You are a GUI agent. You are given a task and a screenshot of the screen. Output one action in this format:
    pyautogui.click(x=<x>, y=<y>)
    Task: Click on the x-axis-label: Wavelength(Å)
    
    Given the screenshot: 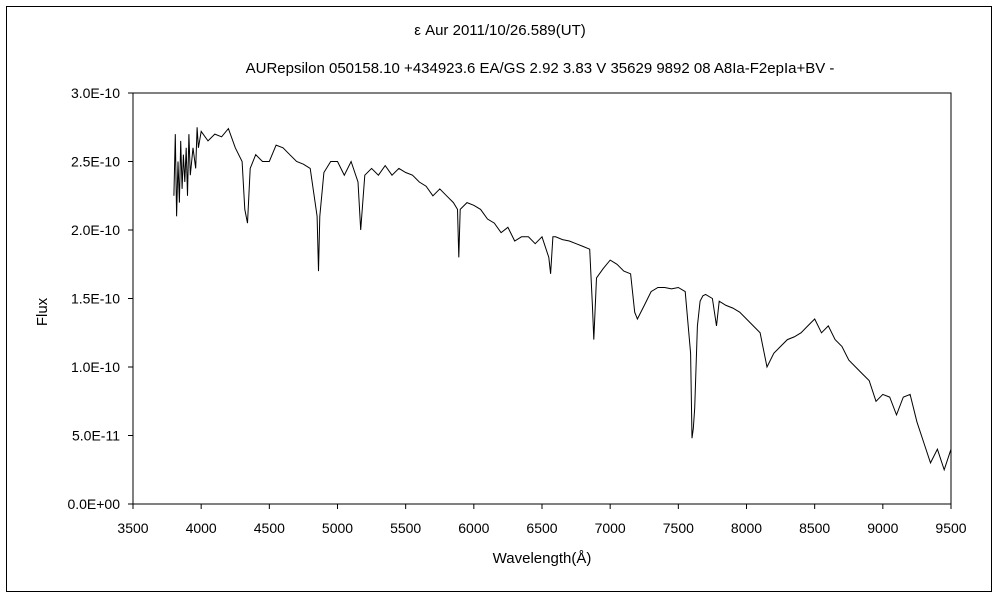 What is the action you would take?
    pyautogui.click(x=542, y=558)
    